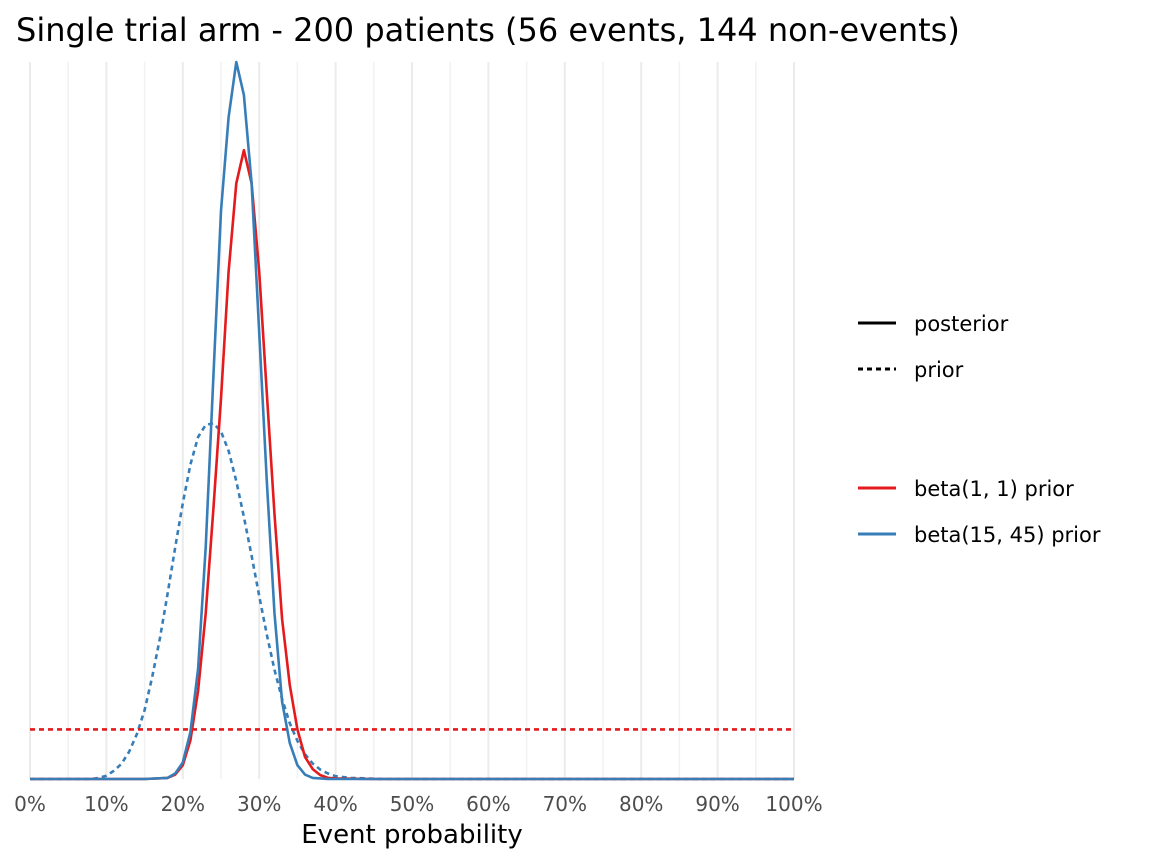 The width and height of the screenshot is (1152, 865). I want to click on x-tick-label: 80%, so click(641, 804).